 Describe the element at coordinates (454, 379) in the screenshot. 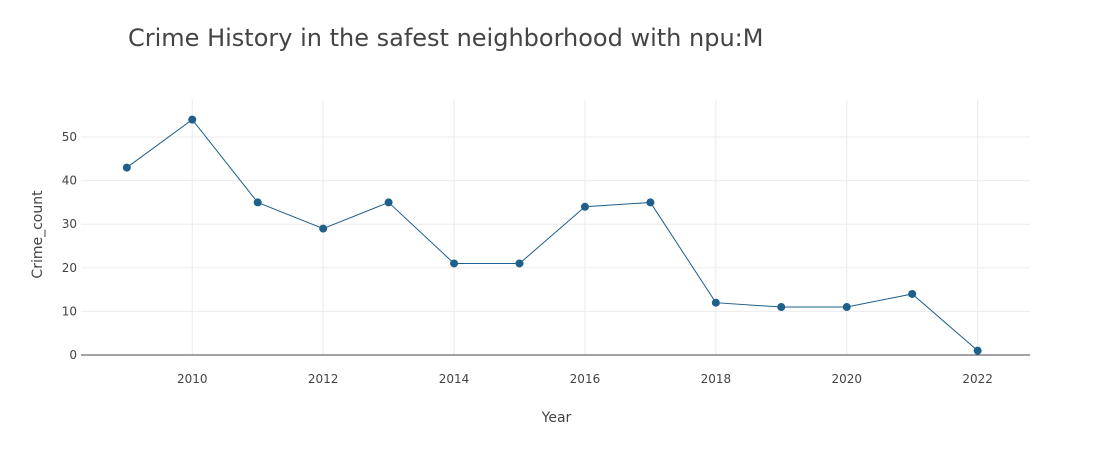

I see `x-tick-label-2014: 2014` at that location.